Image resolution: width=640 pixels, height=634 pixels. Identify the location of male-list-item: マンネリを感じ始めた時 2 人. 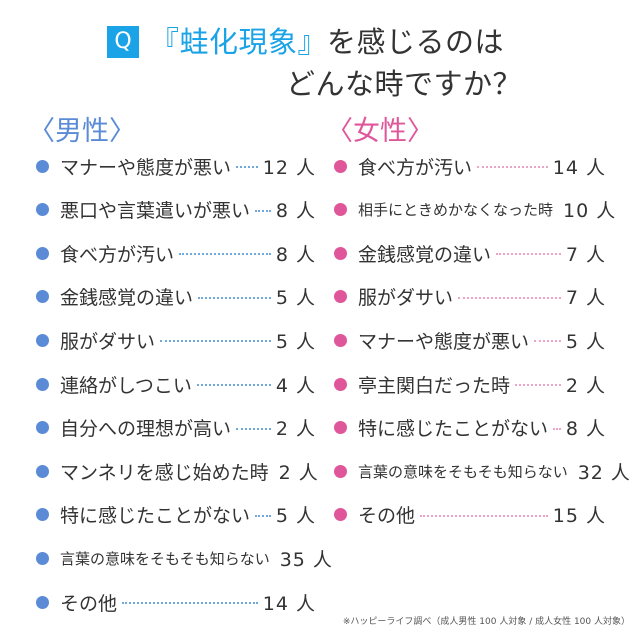
(177, 471).